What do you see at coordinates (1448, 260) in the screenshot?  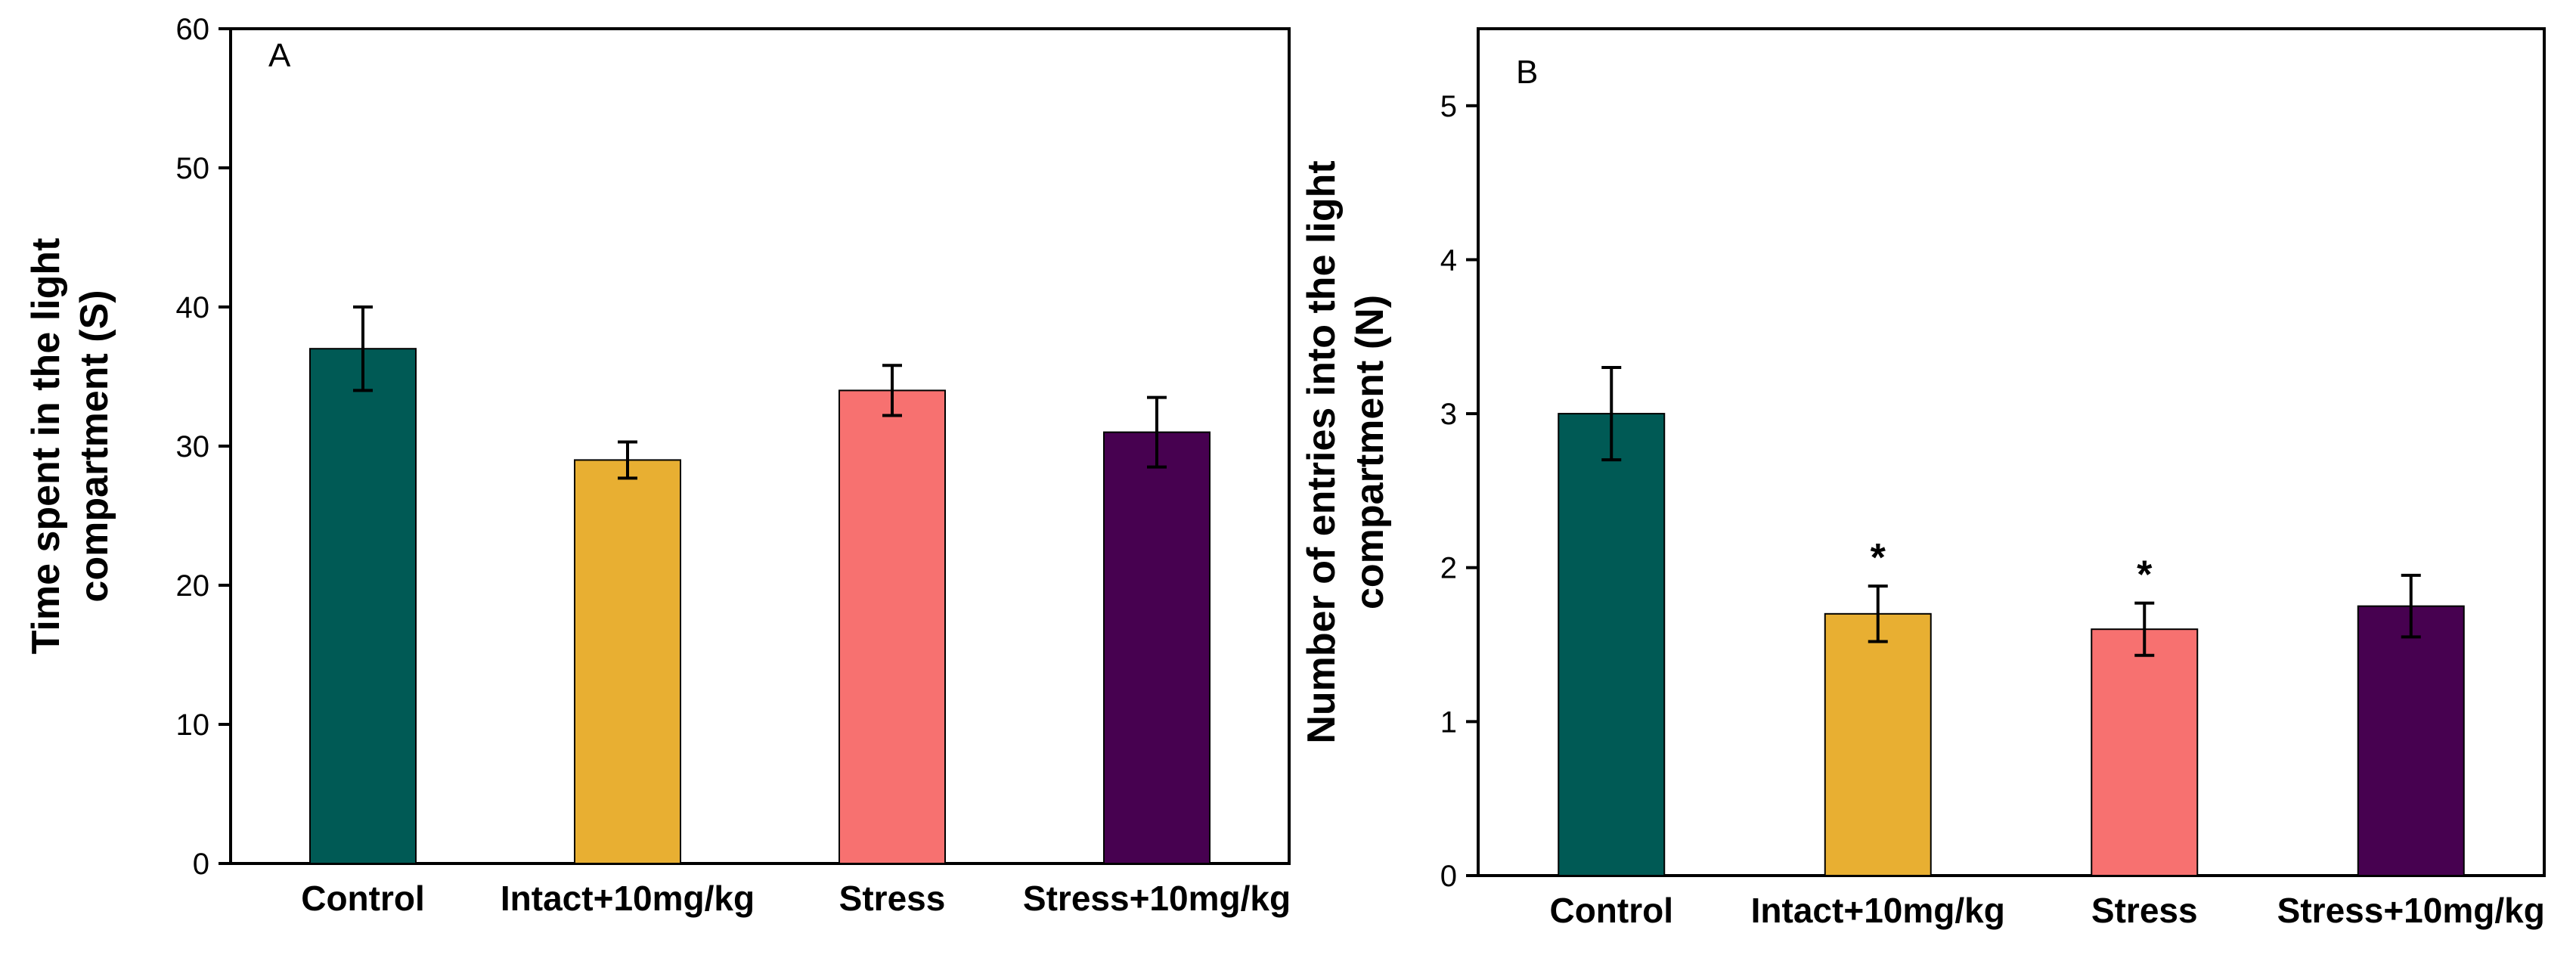 I see `y-tick-label: 4` at bounding box center [1448, 260].